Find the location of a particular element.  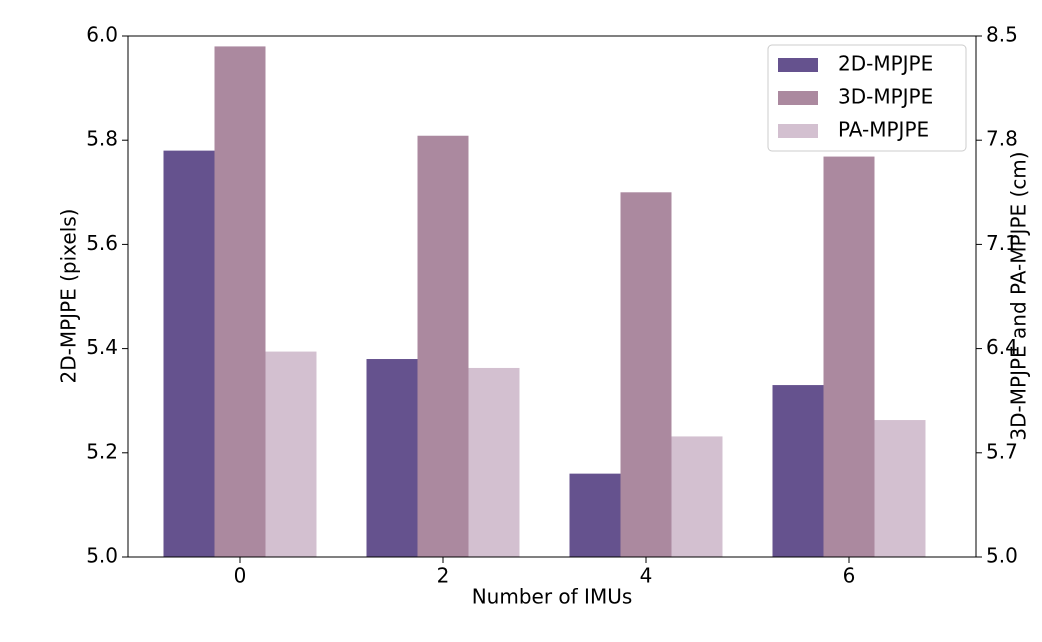

y-tick-label: 5.2 is located at coordinates (102, 451).